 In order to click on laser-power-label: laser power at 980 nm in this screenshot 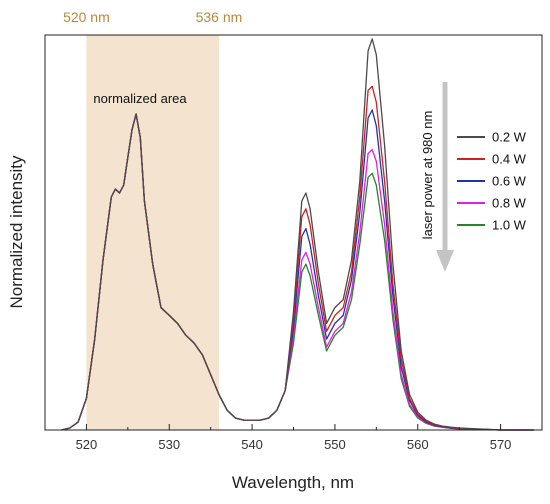, I will do `click(427, 175)`.